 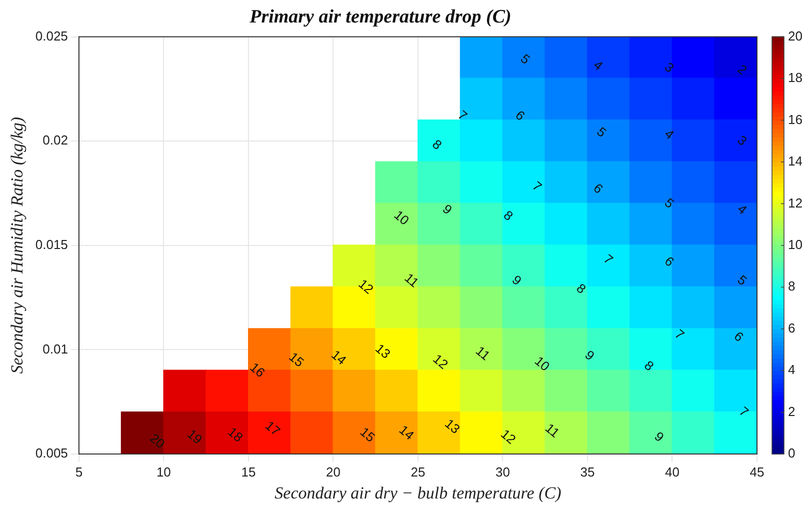 What do you see at coordinates (51, 453) in the screenshot?
I see `y-tick-label: 0.005` at bounding box center [51, 453].